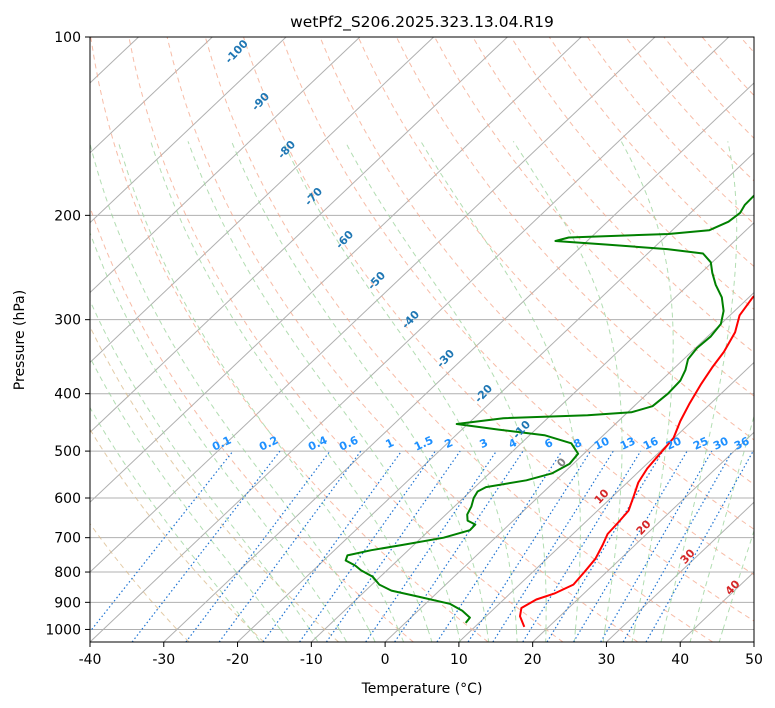 This screenshot has width=775, height=708. Describe the element at coordinates (651, 443) in the screenshot. I see `mixing-ratio-label: 16` at that location.